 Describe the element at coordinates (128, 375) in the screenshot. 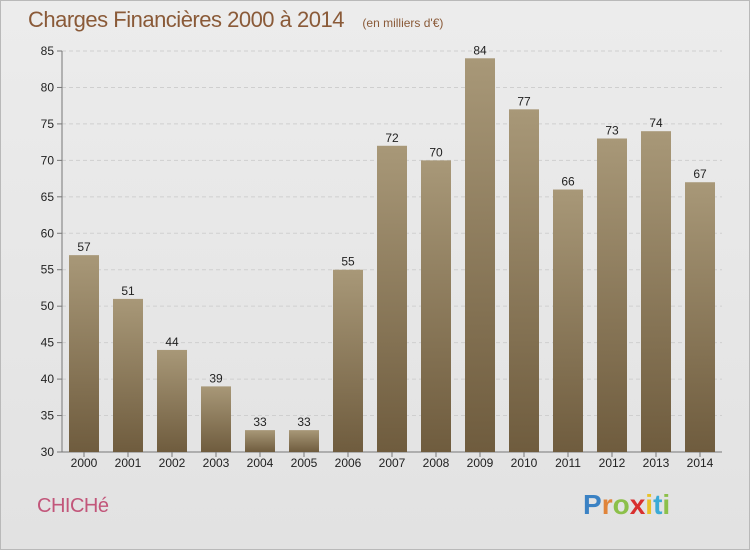

I see `bar-2001` at that location.